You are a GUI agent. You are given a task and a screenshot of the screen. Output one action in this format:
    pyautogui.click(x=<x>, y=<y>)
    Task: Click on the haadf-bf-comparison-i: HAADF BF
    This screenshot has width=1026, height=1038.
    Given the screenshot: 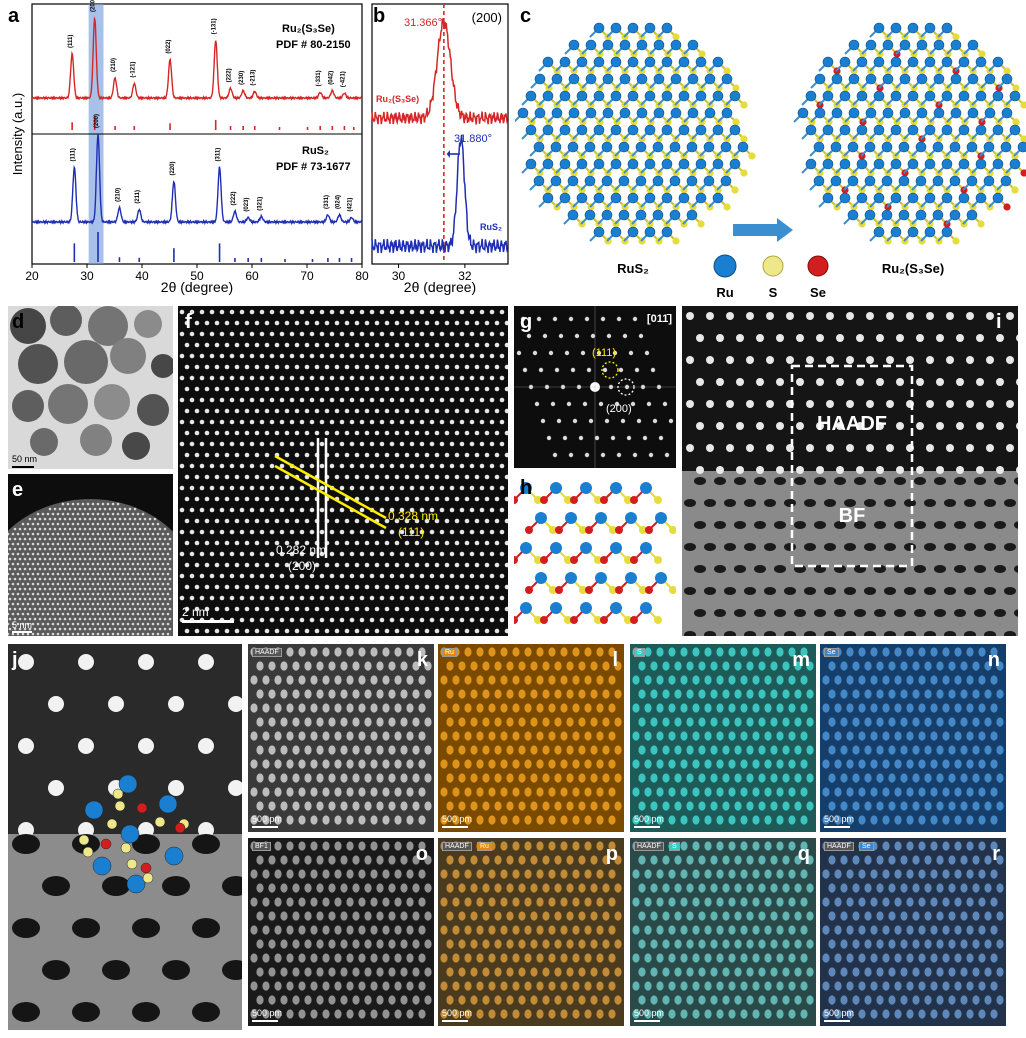 What is the action you would take?
    pyautogui.click(x=850, y=471)
    